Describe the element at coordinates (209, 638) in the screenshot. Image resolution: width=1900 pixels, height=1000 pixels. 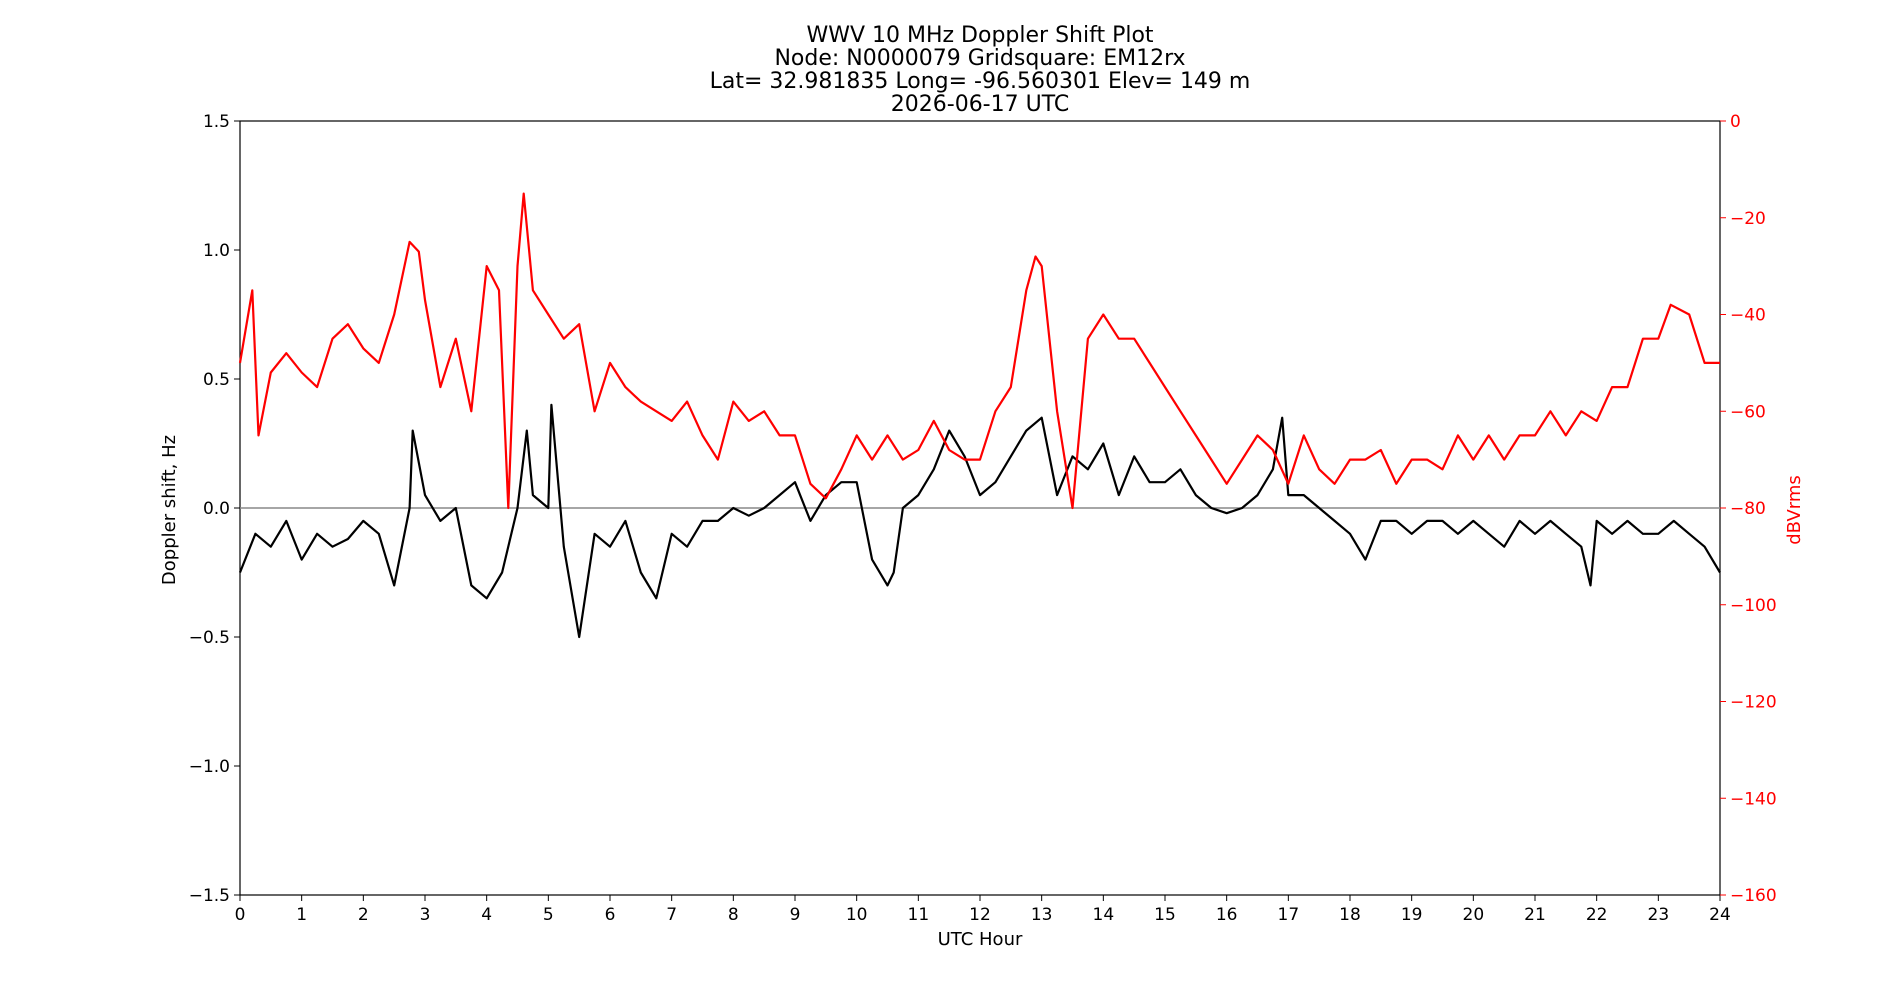
I see `y-tick-label: −0.5` at that location.